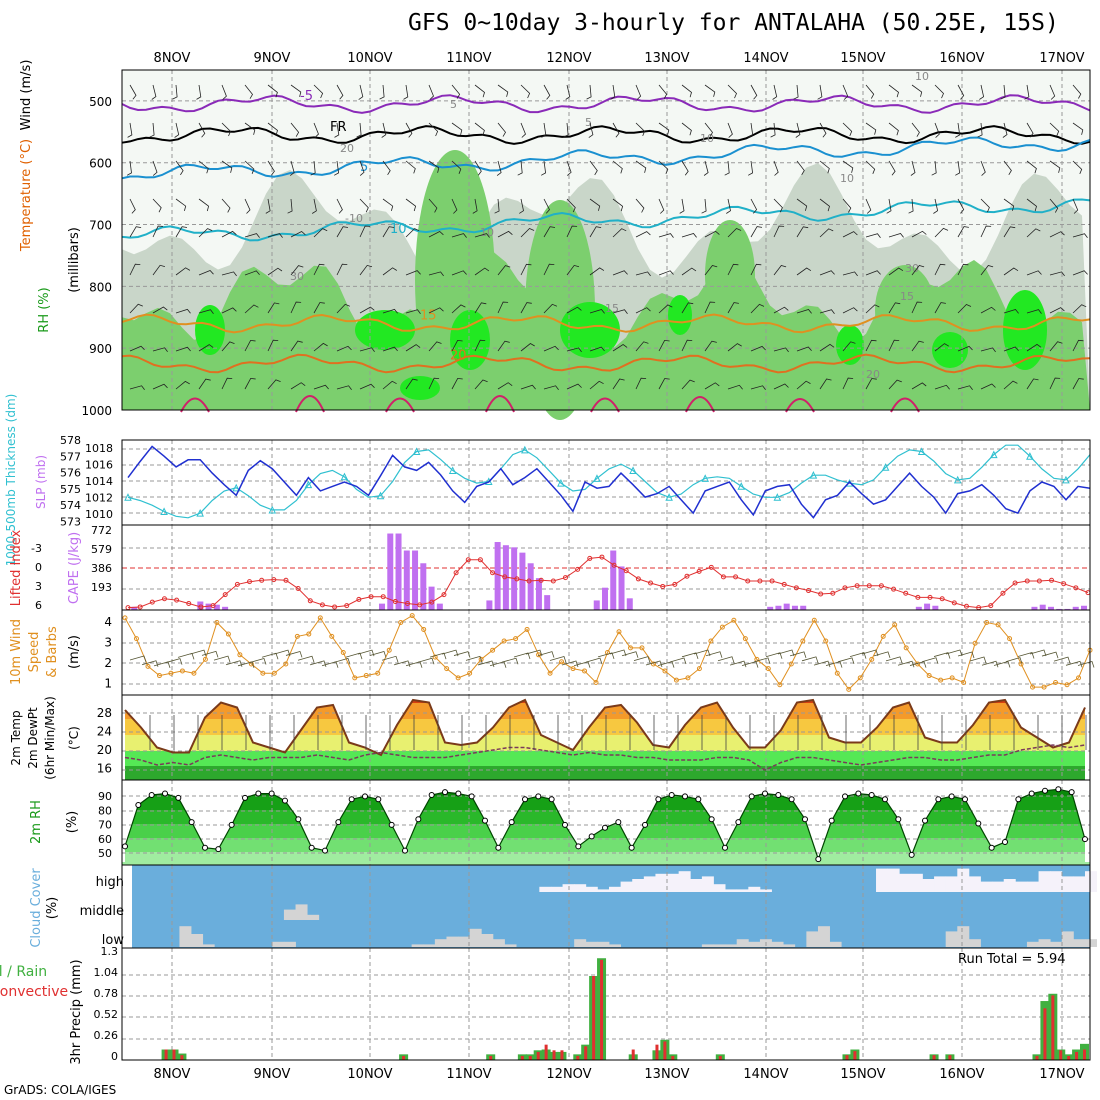 The width and height of the screenshot is (1100, 1100). What do you see at coordinates (588, 122) in the screenshot?
I see `contour-label: 5` at bounding box center [588, 122].